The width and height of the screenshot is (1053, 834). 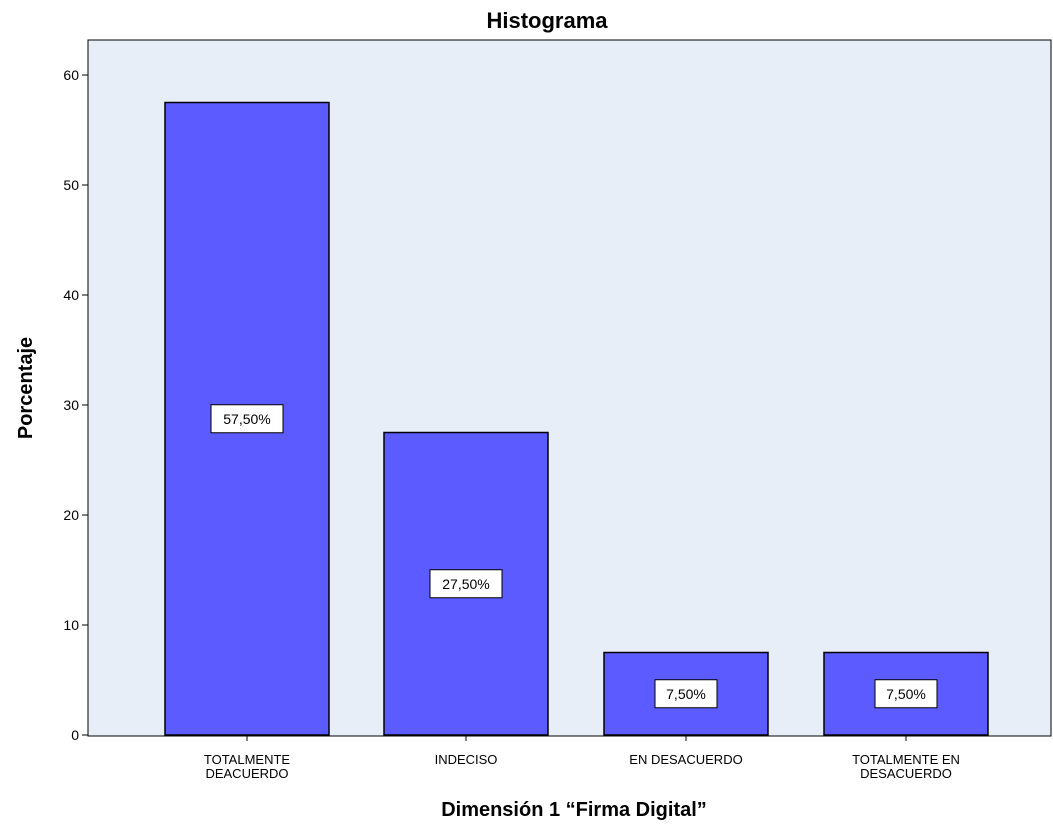 What do you see at coordinates (71, 405) in the screenshot?
I see `y-tick-label: 30` at bounding box center [71, 405].